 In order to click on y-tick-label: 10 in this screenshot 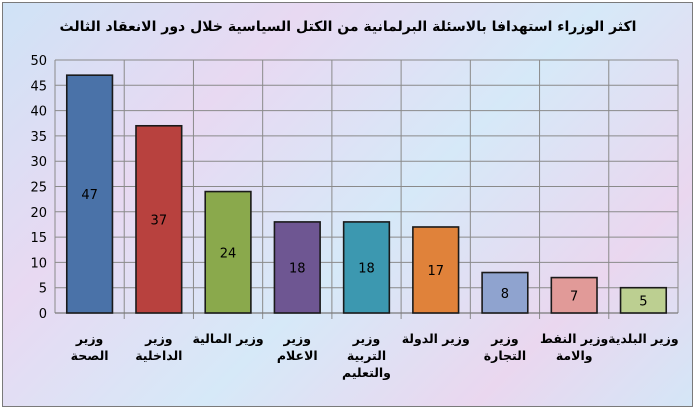, I will do `click(38, 263)`.